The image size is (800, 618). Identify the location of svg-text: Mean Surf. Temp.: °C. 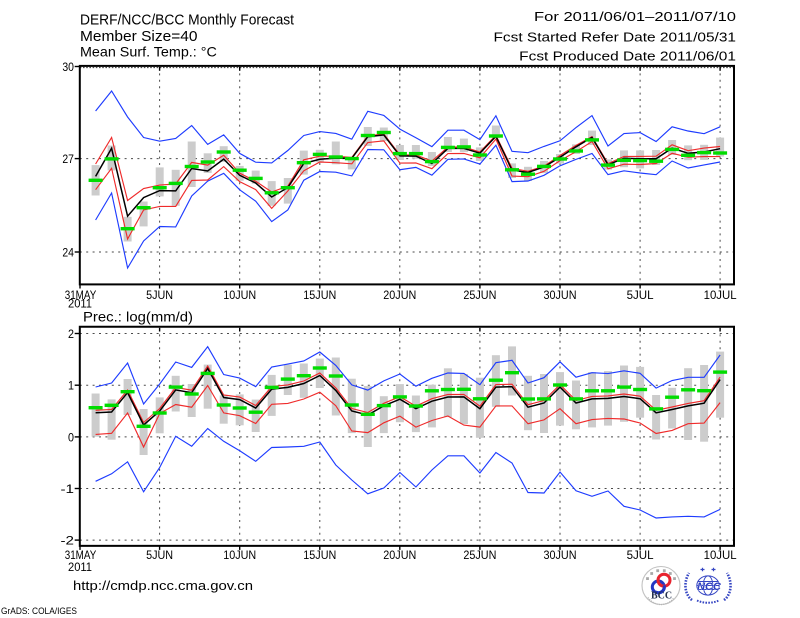
(148, 52).